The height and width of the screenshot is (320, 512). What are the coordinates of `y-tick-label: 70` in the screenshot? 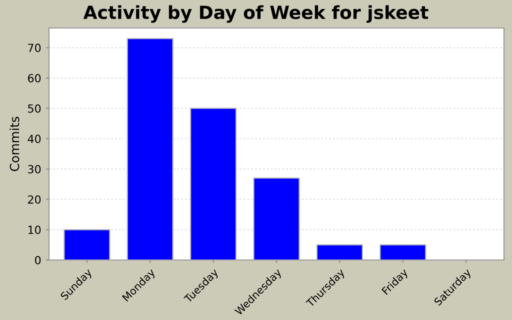 It's located at (34, 48).